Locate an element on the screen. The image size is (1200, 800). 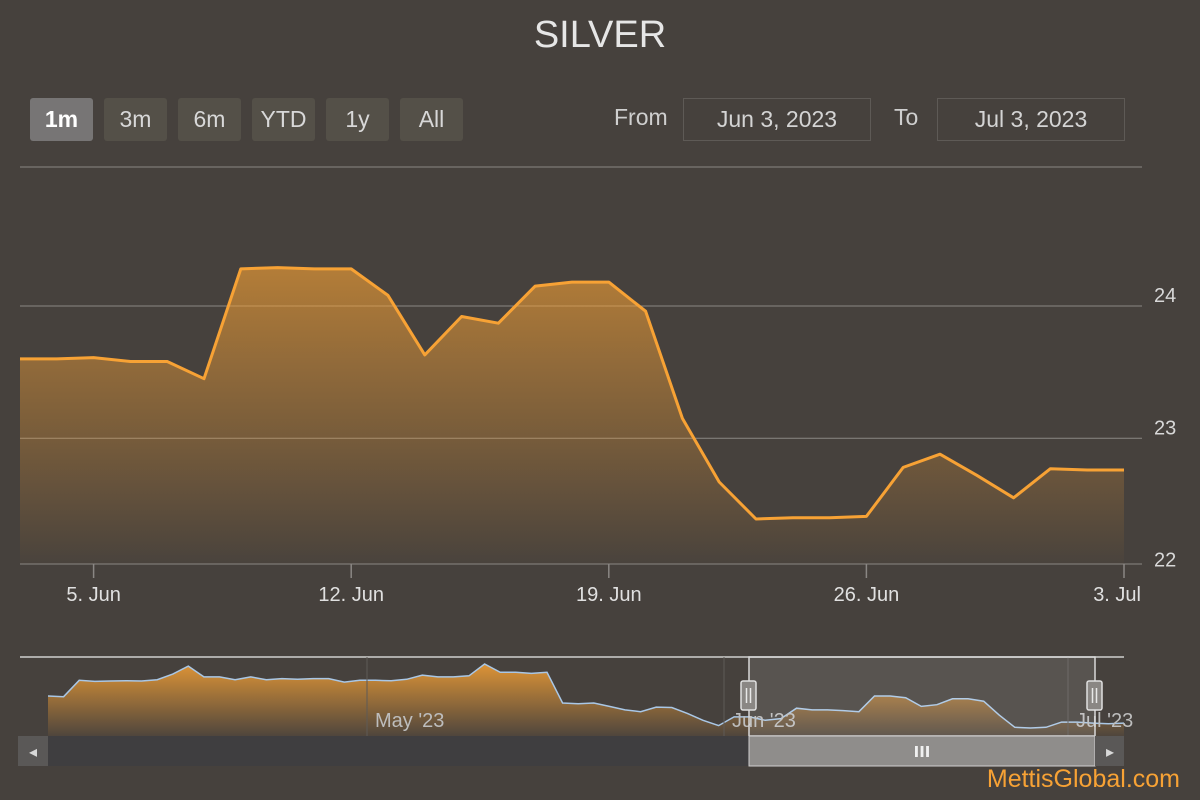
x-tick-label: 26. Jun is located at coordinates (867, 595).